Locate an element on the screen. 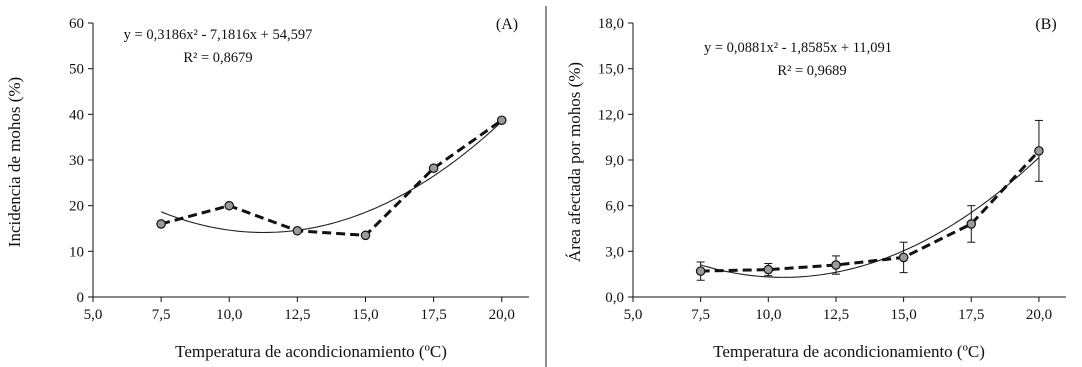 The image size is (1082, 367). y-tick-label-b: 12,0 is located at coordinates (611, 115).